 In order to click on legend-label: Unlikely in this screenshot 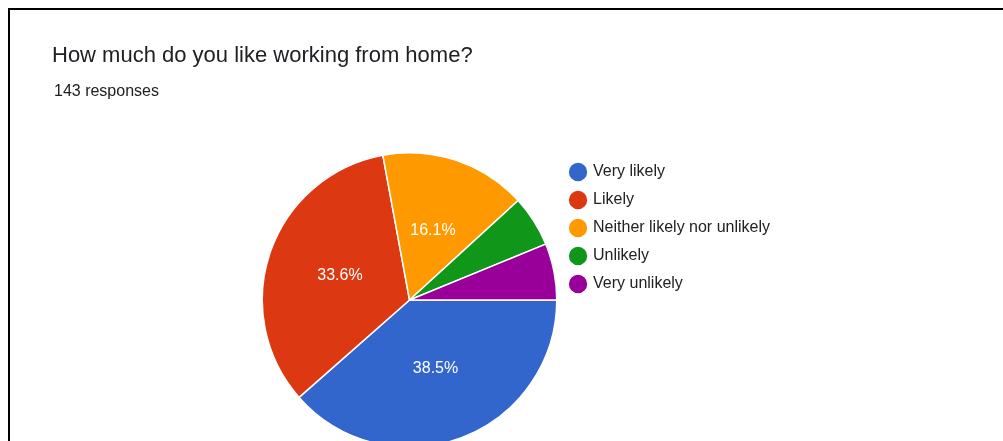, I will do `click(621, 255)`.